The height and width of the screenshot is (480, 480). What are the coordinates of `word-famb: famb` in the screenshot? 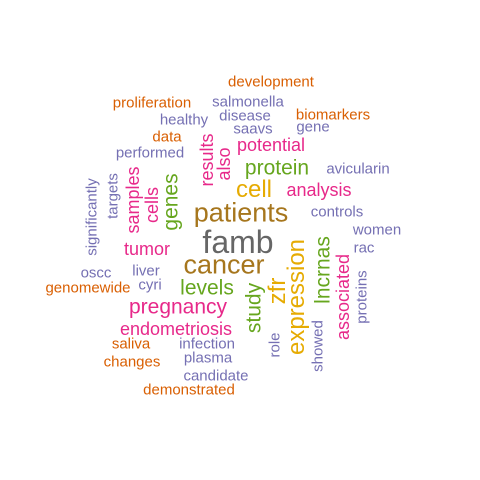 It's located at (238, 242).